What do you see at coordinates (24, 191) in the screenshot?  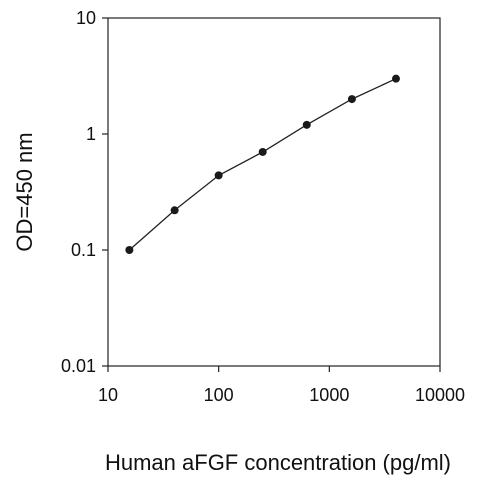 I see `y-axis-label: OD=450 nm` at bounding box center [24, 191].